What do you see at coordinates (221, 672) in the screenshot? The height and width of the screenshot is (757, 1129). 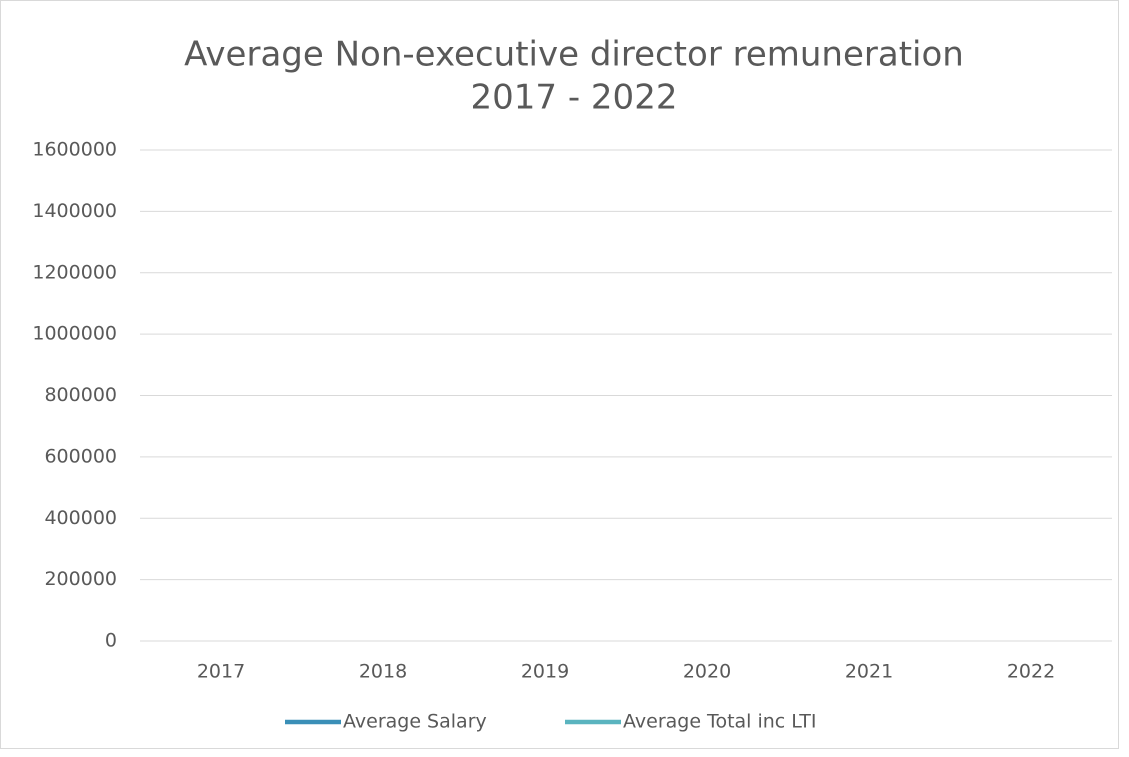 I see `x-tick-label: 2017` at bounding box center [221, 672].